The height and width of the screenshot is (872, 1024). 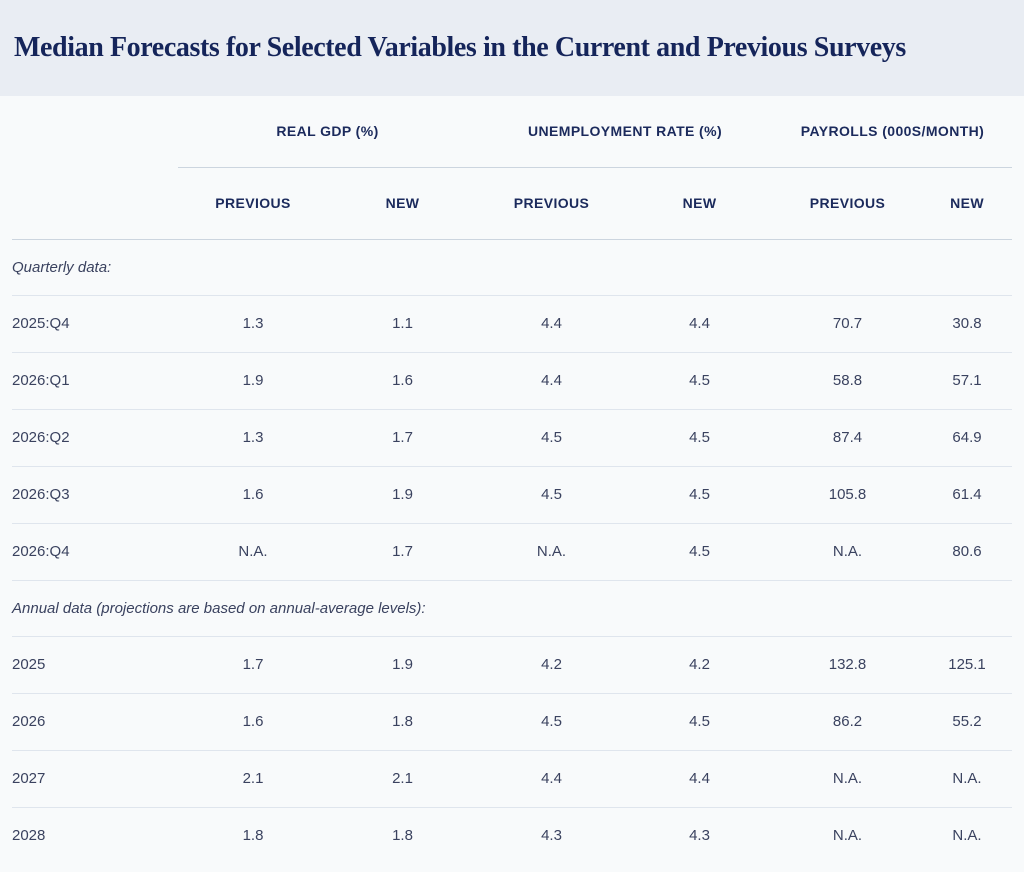 What do you see at coordinates (95, 438) in the screenshot?
I see `row-label: 2026:Q2` at bounding box center [95, 438].